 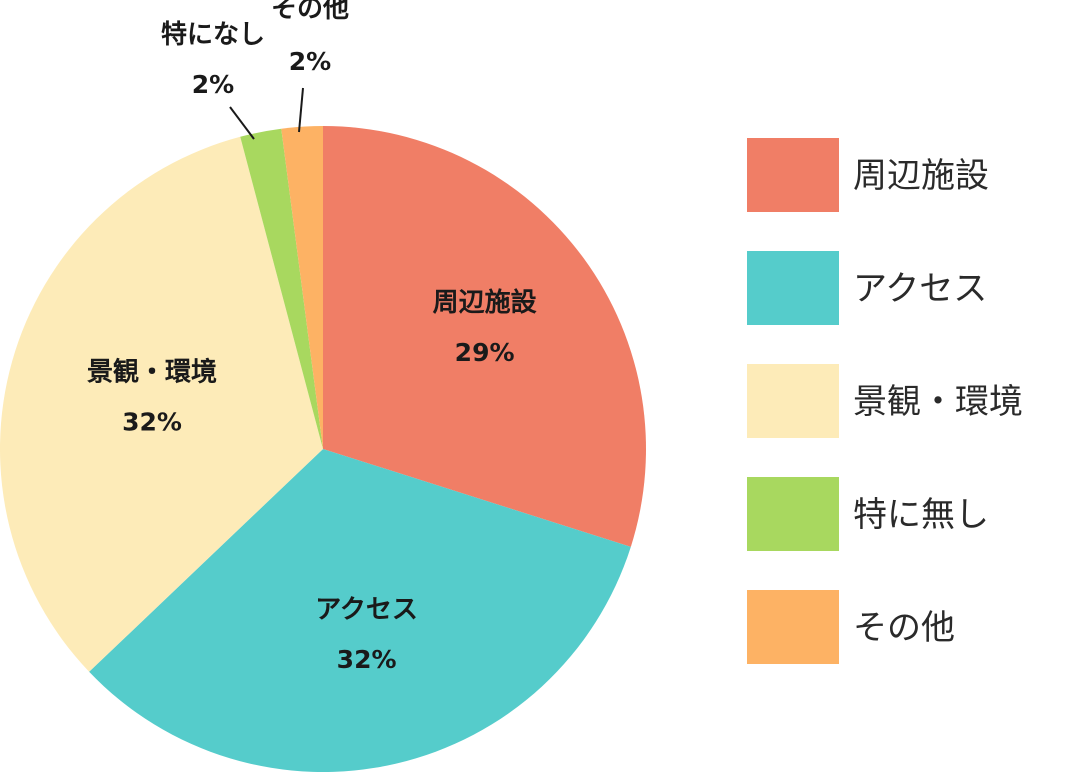 I want to click on slice-label-2: アクセス, so click(x=366, y=610).